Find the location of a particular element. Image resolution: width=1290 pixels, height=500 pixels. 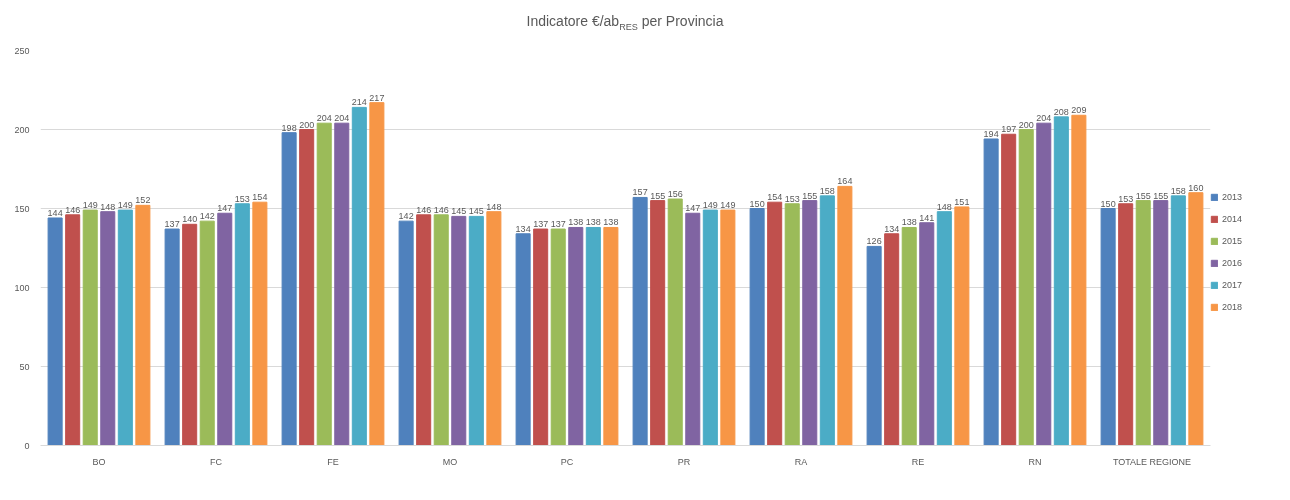

data-label: 157 is located at coordinates (640, 192).